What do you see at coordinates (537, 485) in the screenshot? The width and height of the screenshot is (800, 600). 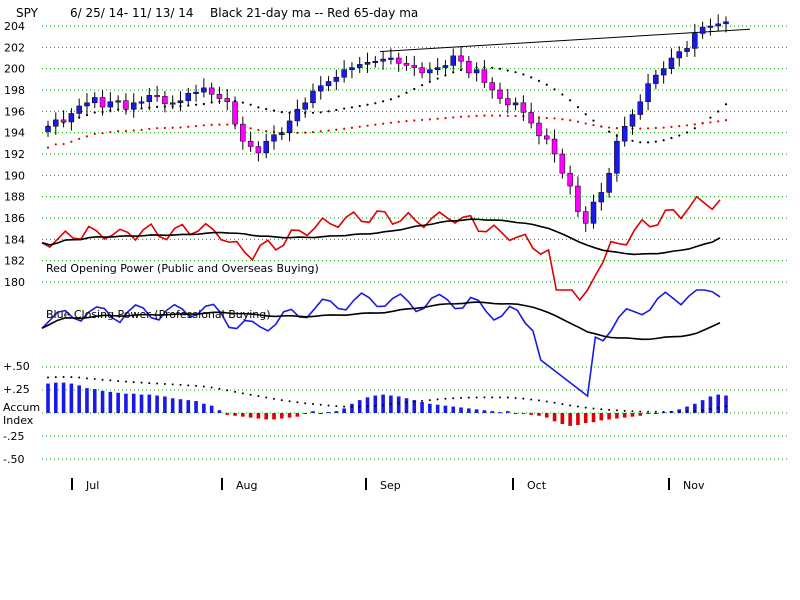 I see `month-label: Oct` at bounding box center [537, 485].